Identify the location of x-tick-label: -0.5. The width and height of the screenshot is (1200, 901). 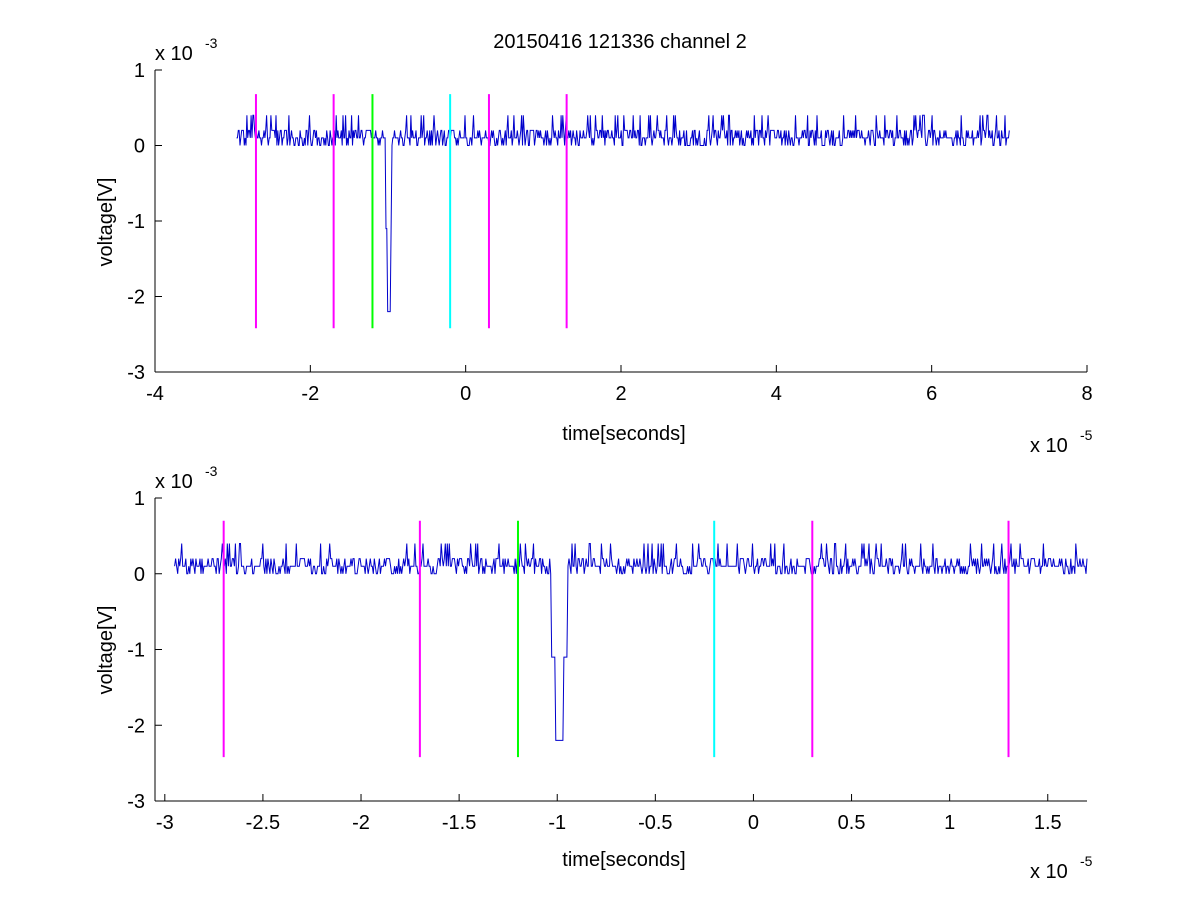
(655, 823).